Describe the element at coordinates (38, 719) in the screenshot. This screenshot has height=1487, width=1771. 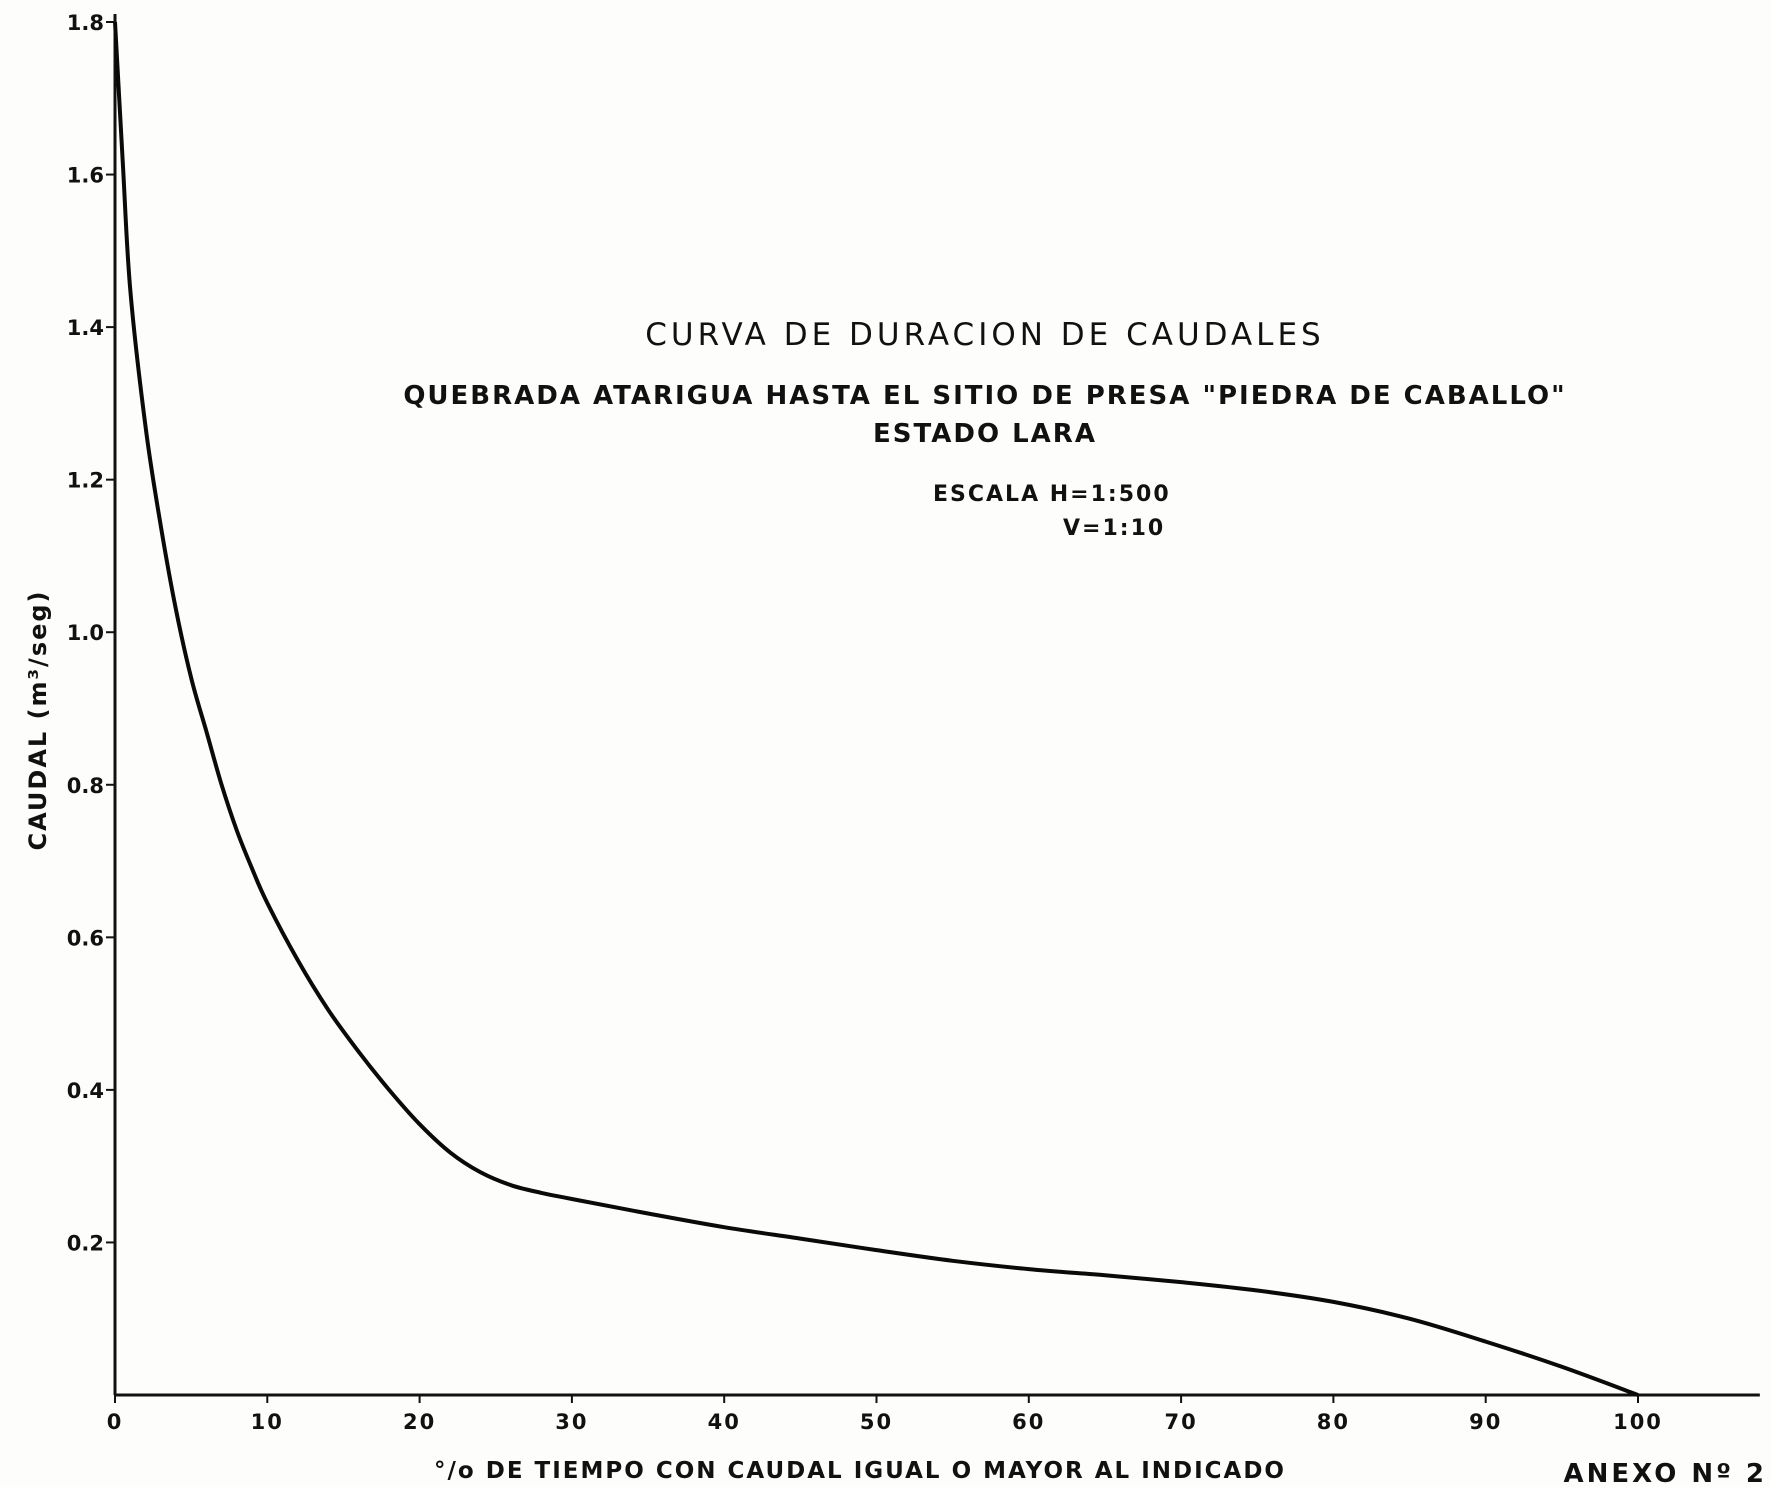
I see `y-axis-label: CAUDAL (m³/seg)` at that location.